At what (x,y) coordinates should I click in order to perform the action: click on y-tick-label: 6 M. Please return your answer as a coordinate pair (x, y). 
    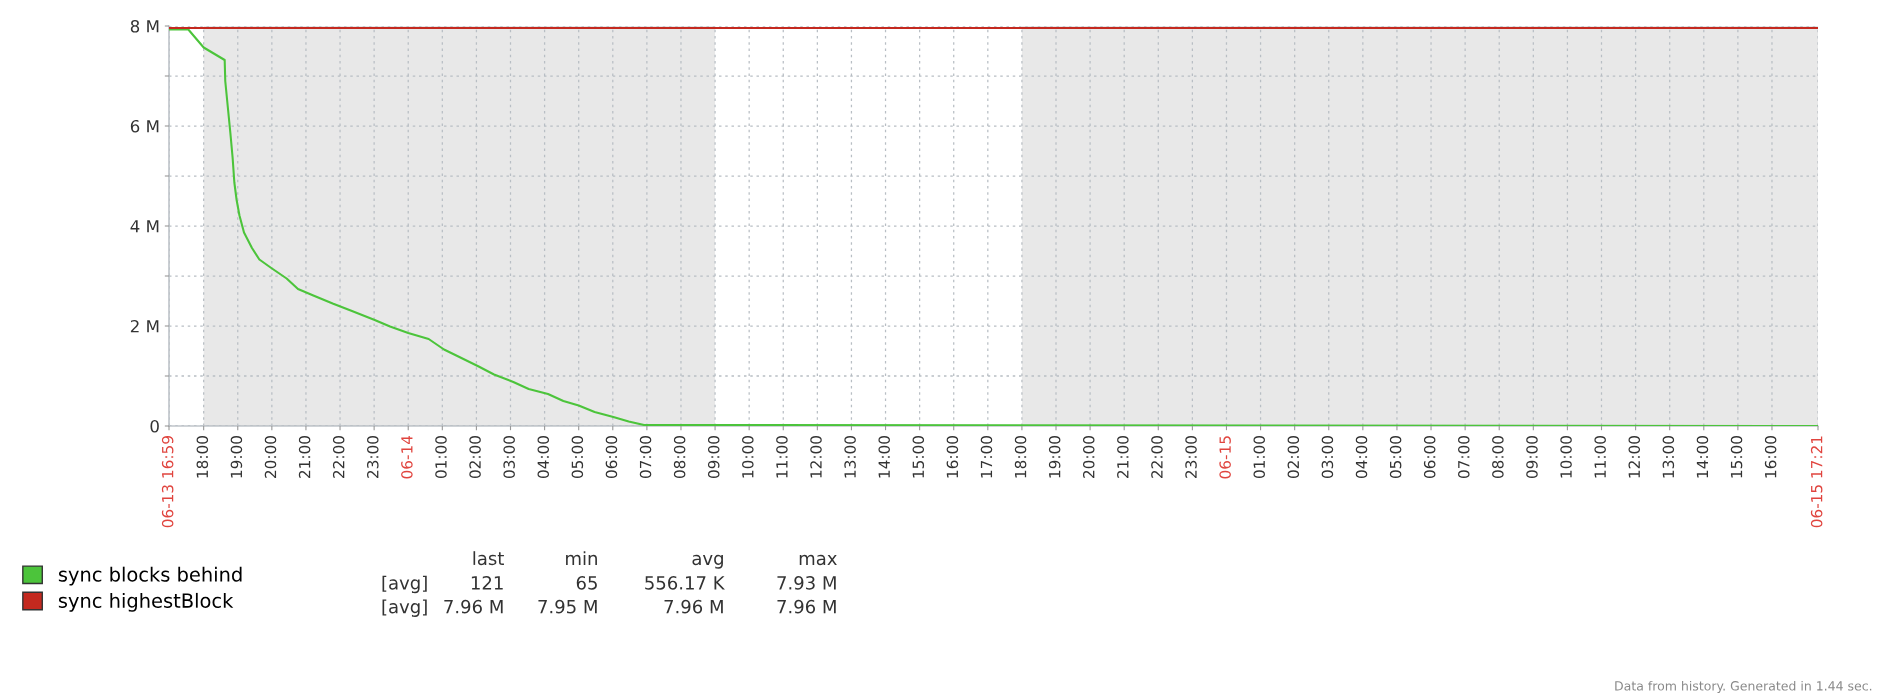
    Looking at the image, I should click on (144, 126).